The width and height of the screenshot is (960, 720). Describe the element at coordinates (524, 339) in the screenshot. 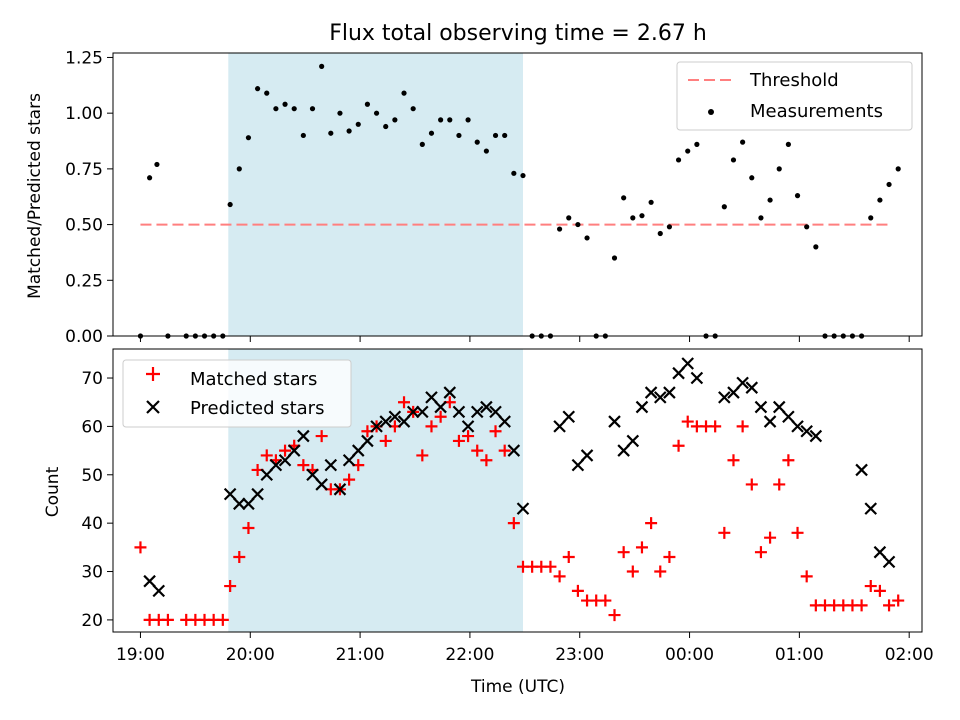

I see `ratio-x-ticks` at that location.